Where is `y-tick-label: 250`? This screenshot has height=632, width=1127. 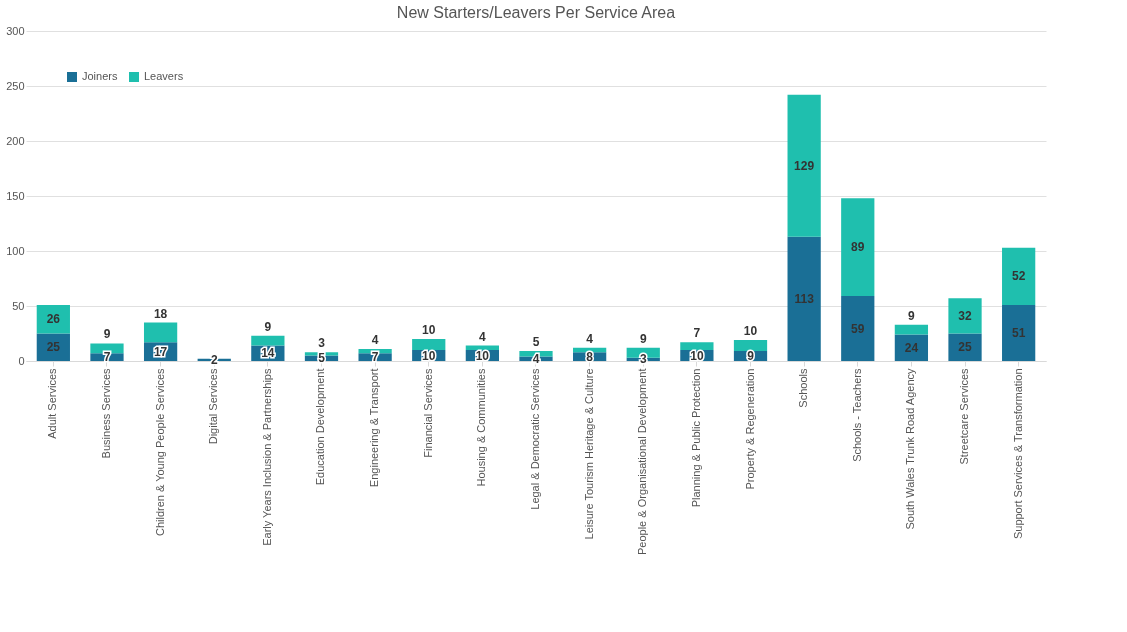 y-tick-label: 250 is located at coordinates (15, 85).